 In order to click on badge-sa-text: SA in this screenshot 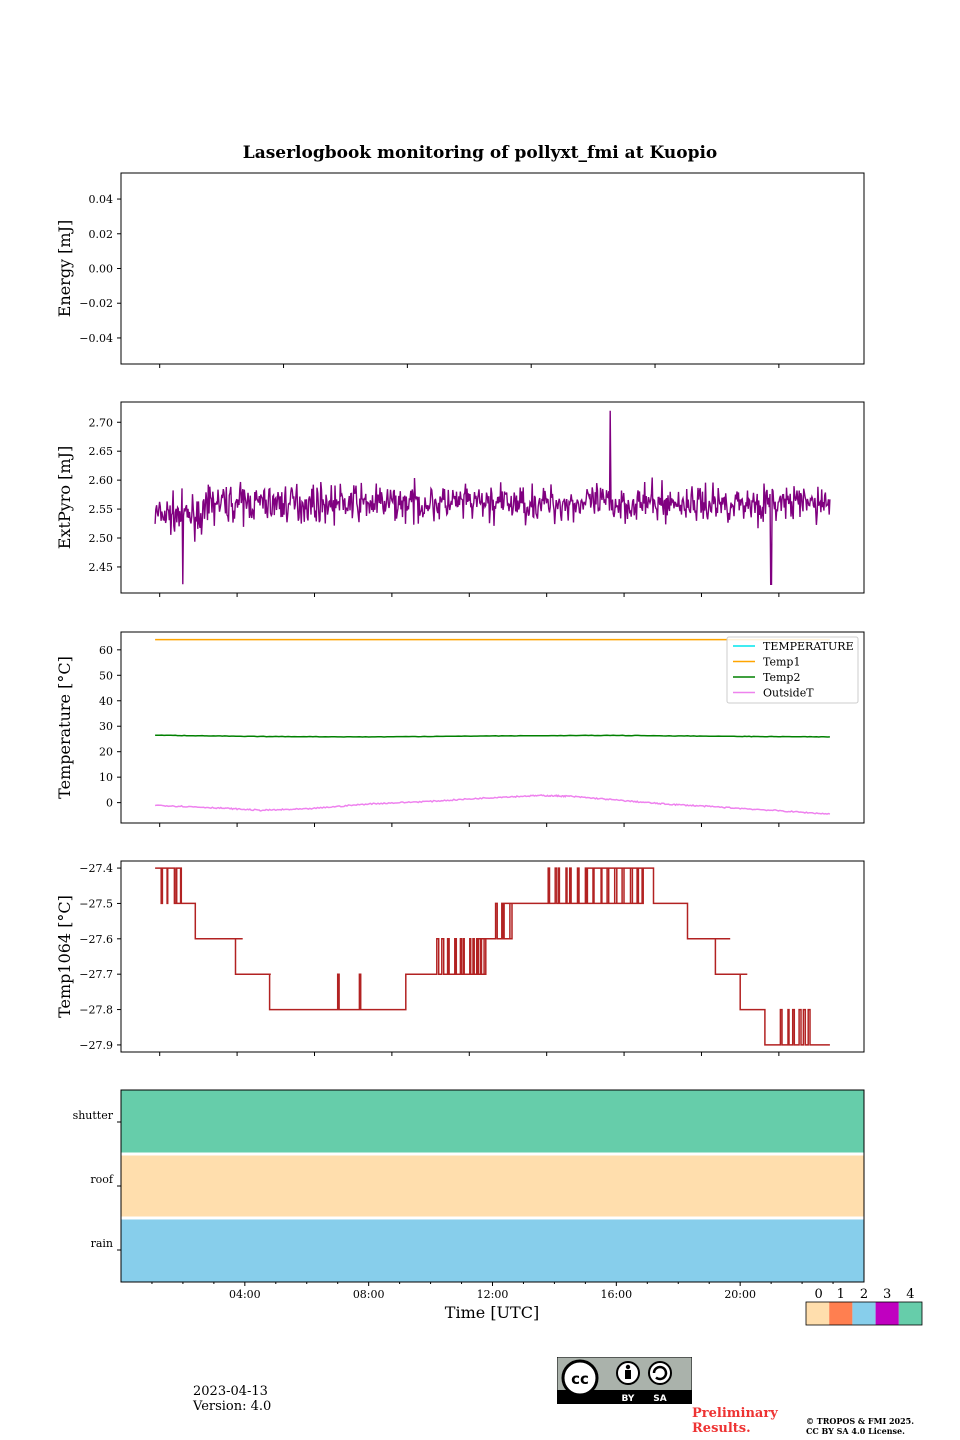, I will do `click(659, 1399)`.